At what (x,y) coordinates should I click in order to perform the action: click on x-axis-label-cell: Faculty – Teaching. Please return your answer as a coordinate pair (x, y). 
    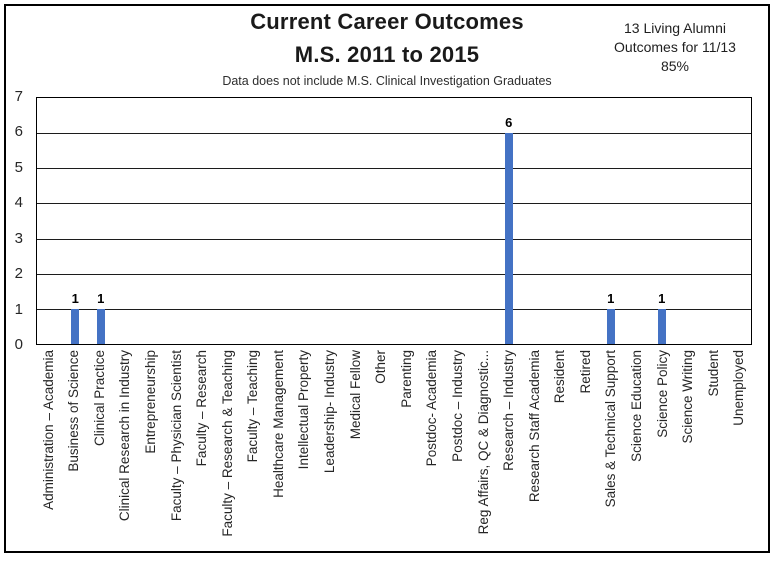
    Looking at the image, I should click on (254, 450).